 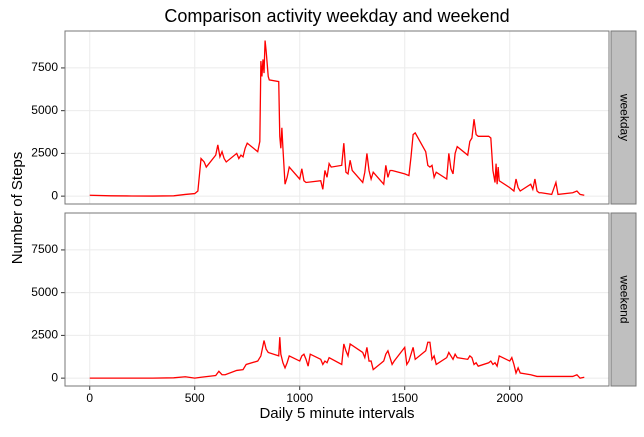 What do you see at coordinates (195, 398) in the screenshot?
I see `x-tick-label: 500` at bounding box center [195, 398].